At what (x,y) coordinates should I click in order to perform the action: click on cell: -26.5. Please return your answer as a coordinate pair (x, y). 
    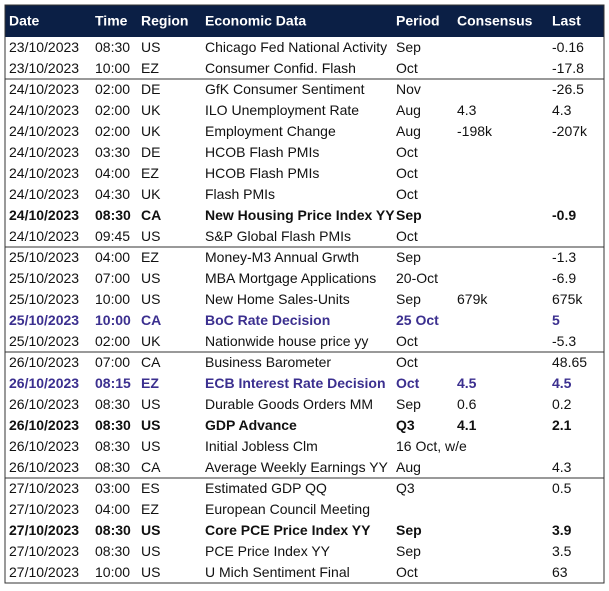
    Looking at the image, I should click on (568, 89).